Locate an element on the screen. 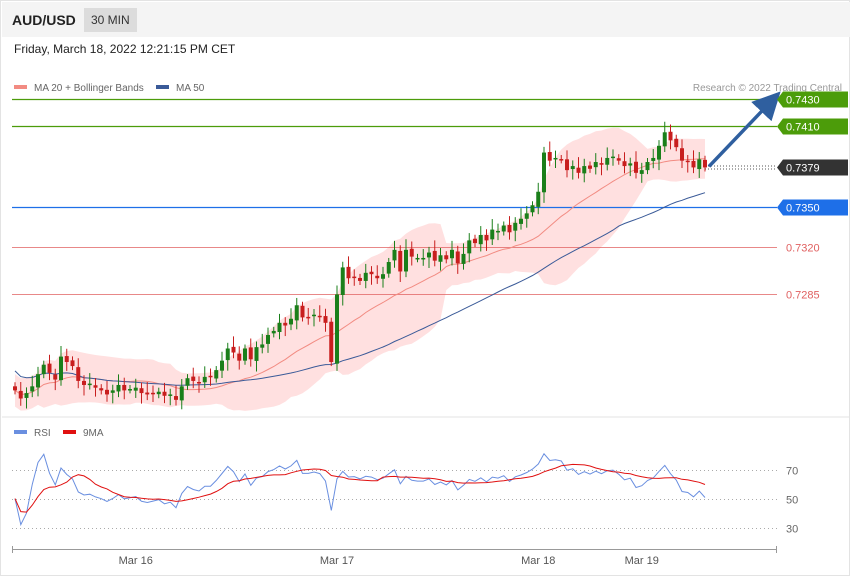  x-tick-label: Mar 16 is located at coordinates (136, 561).